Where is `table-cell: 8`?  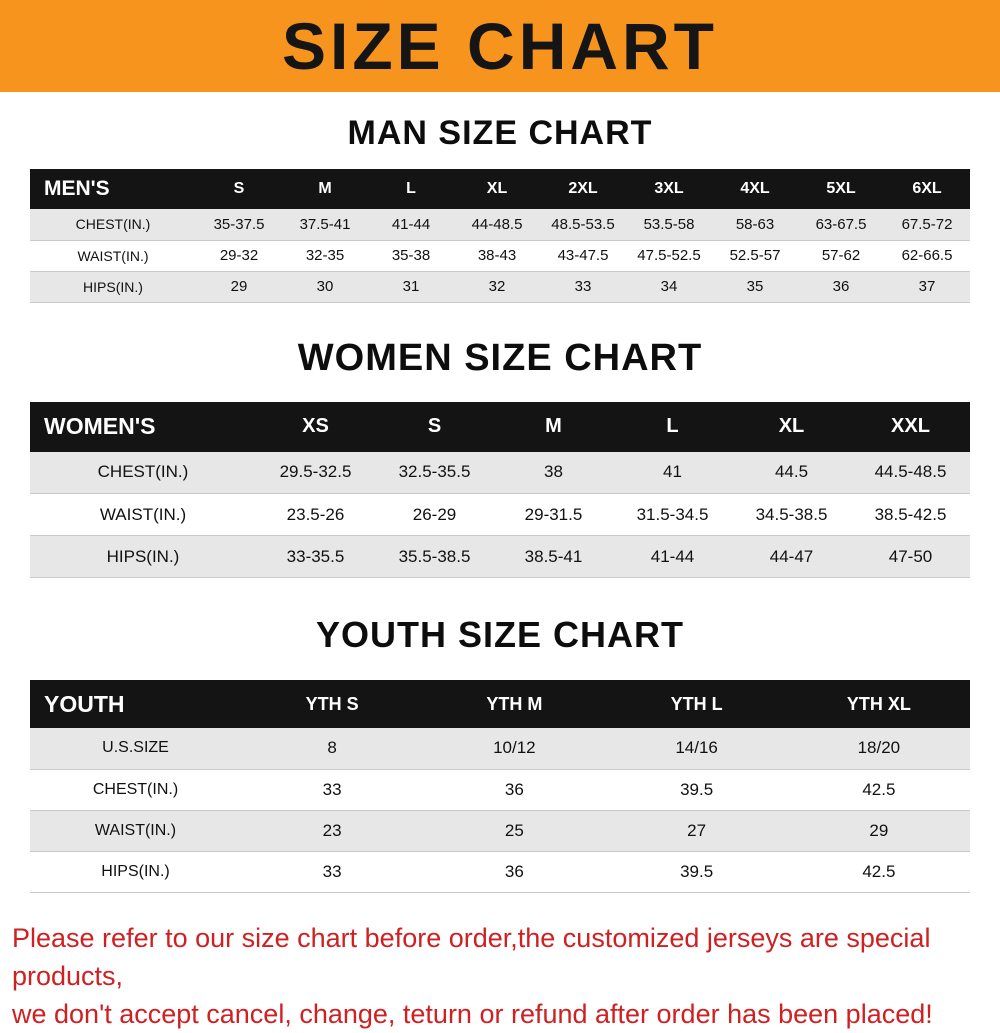
table-cell: 8 is located at coordinates (332, 748).